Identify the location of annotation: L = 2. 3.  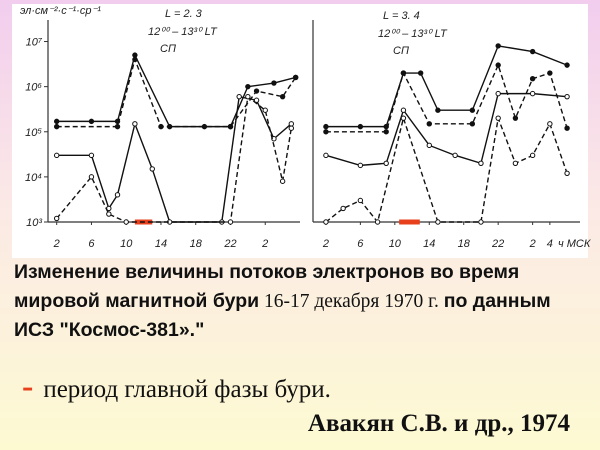
(184, 14).